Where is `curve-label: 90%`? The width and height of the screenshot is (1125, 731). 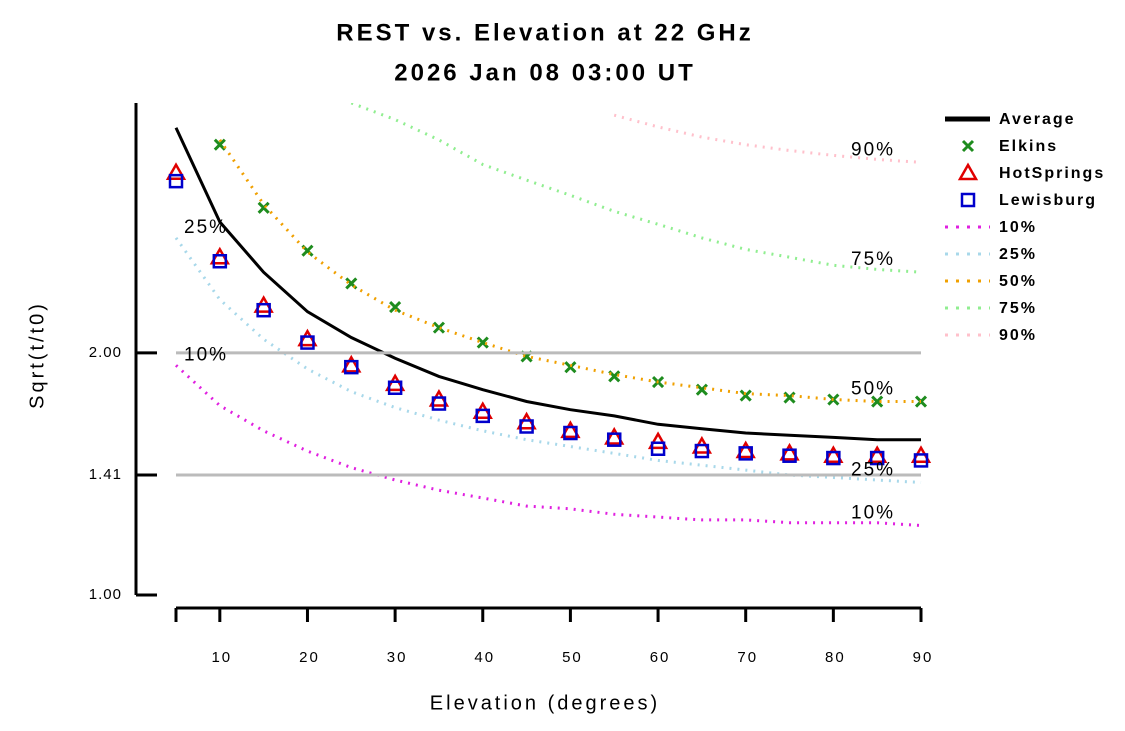 curve-label: 90% is located at coordinates (873, 149).